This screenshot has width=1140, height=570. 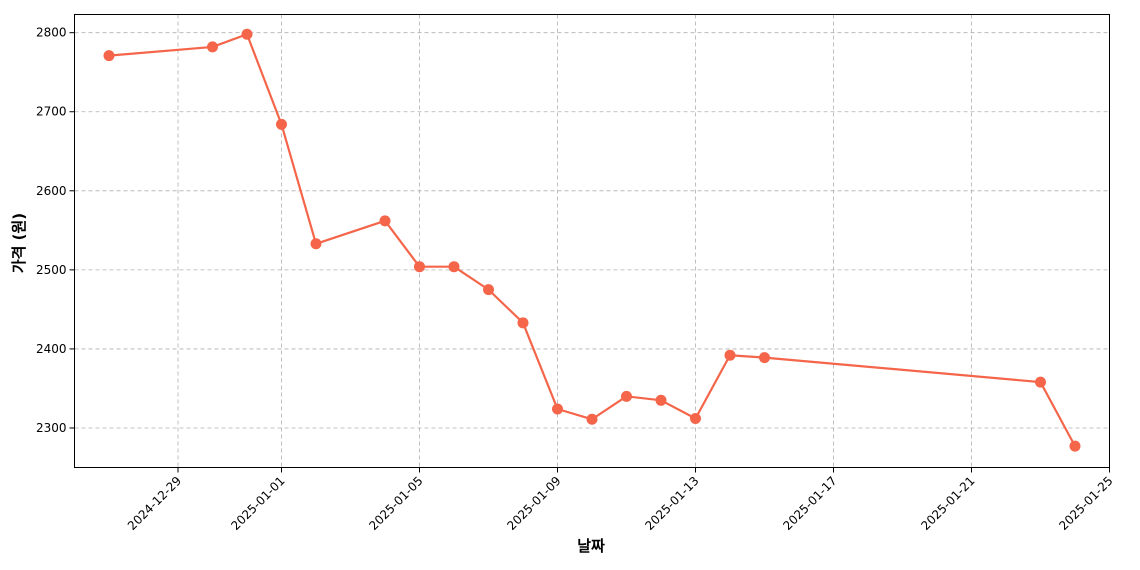 What do you see at coordinates (809, 503) in the screenshot?
I see `x-tick-label: 2025-01-17` at bounding box center [809, 503].